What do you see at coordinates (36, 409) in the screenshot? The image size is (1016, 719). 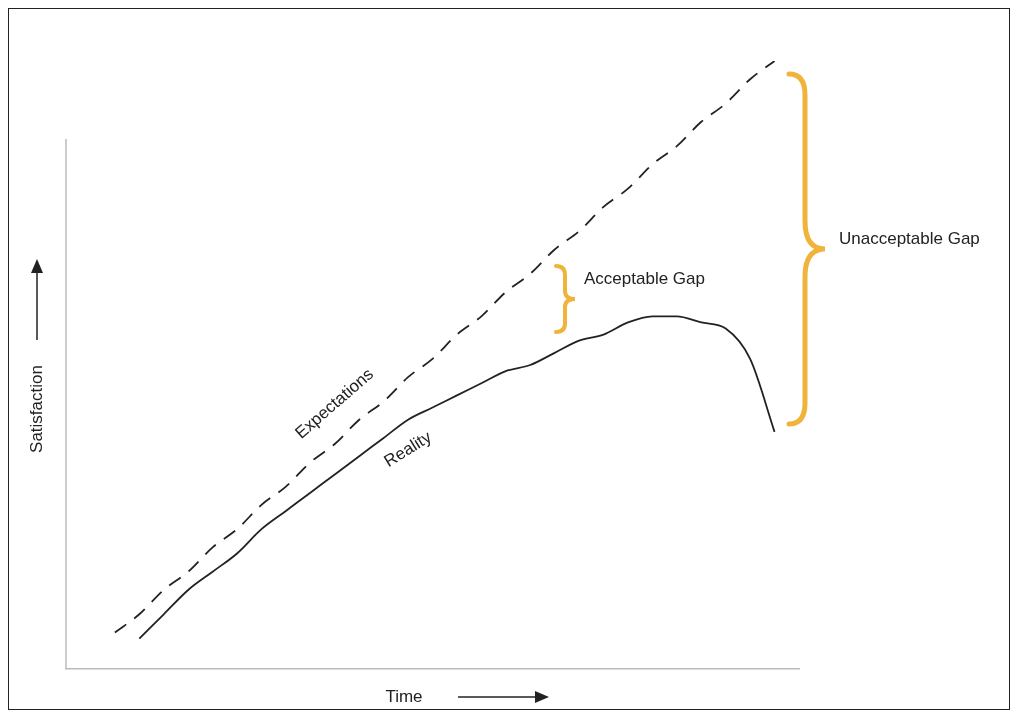 I see `y-axis-title: Satisfaction` at bounding box center [36, 409].